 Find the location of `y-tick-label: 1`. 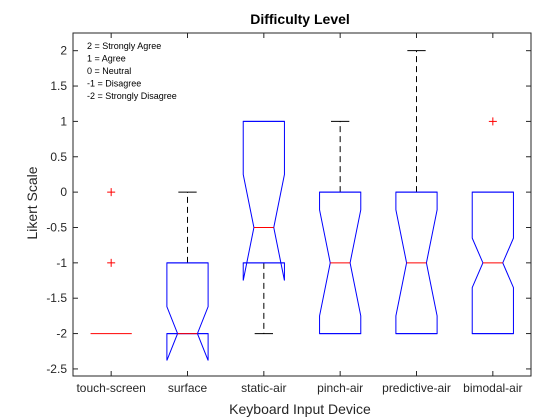

y-tick-label: 1 is located at coordinates (63, 121).